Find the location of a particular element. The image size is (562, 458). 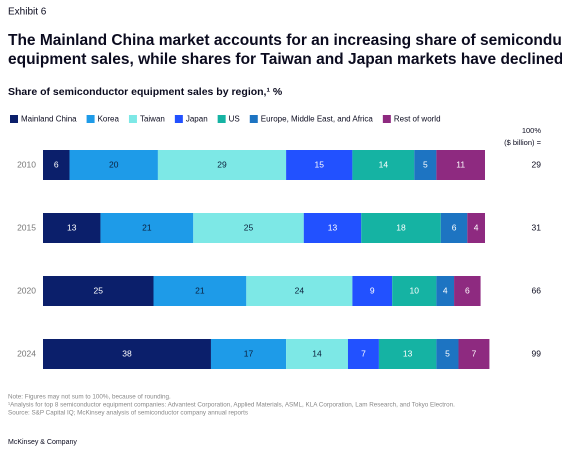

data-label: 20 is located at coordinates (114, 164).